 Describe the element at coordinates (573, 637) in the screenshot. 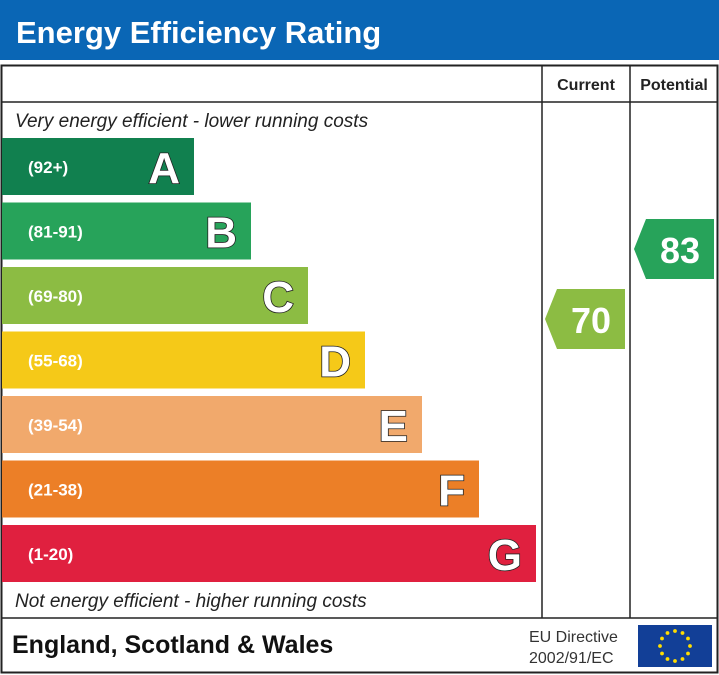

I see `eu-directive-line1: EU Directive` at that location.